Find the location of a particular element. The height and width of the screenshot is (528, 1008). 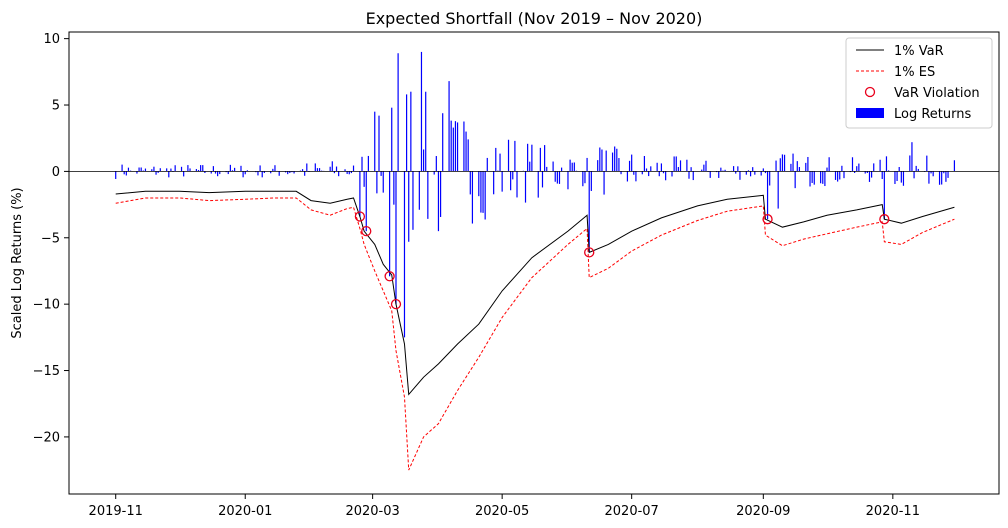

x-tick-label: 2020-09 is located at coordinates (763, 511).